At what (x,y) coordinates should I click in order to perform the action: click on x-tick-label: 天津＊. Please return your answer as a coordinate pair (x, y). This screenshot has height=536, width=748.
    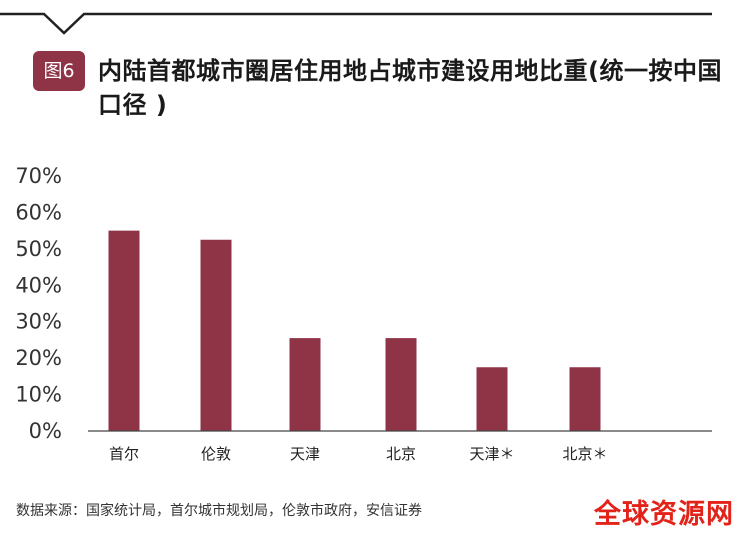
    Looking at the image, I should click on (491, 454).